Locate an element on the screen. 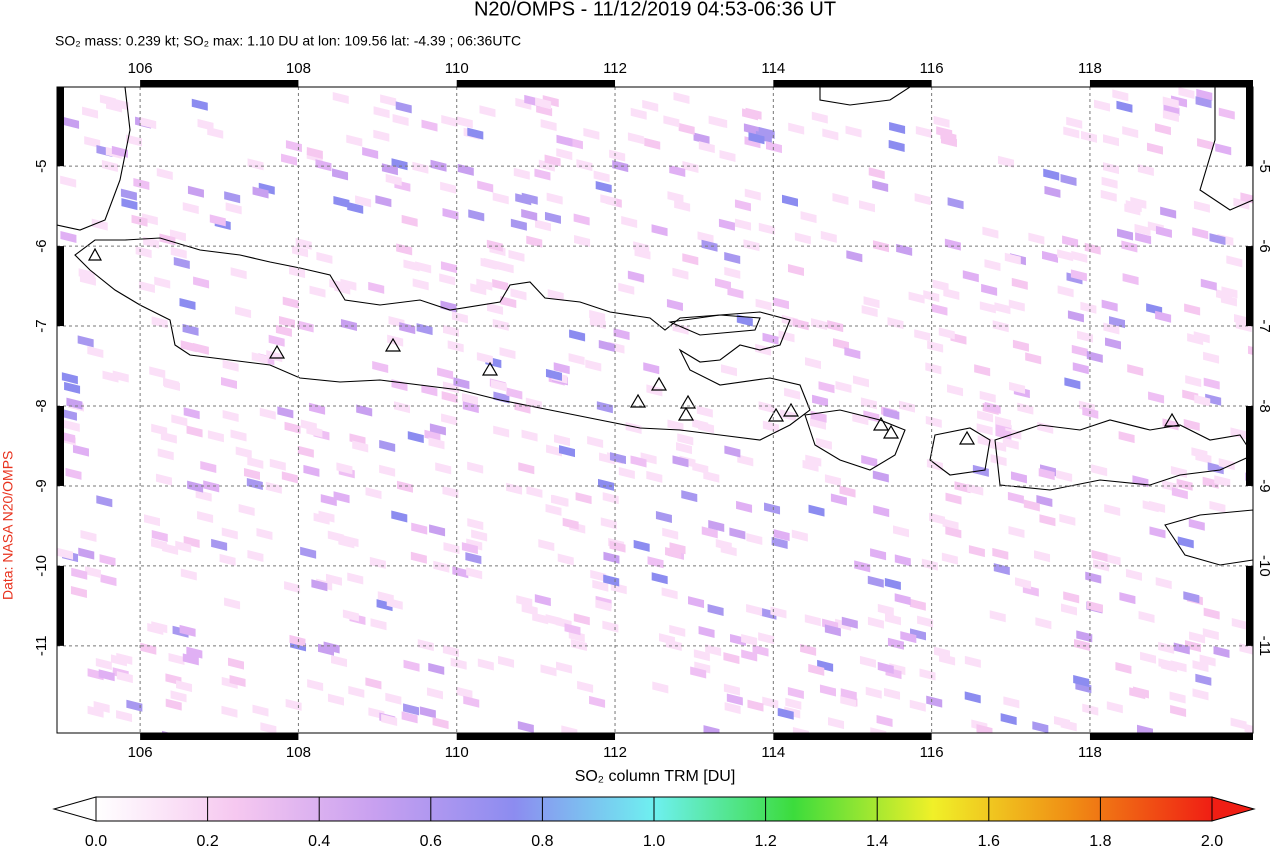  colorbar-tick-label: 1.8 is located at coordinates (1100, 841).